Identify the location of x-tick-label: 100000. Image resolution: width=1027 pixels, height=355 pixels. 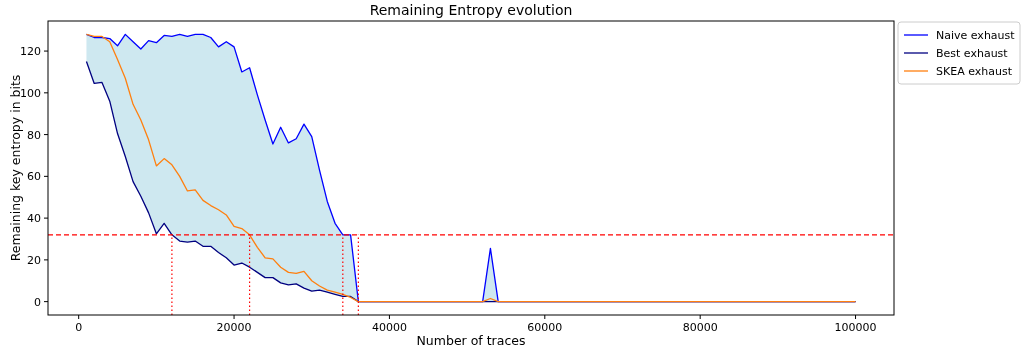
(855, 327).